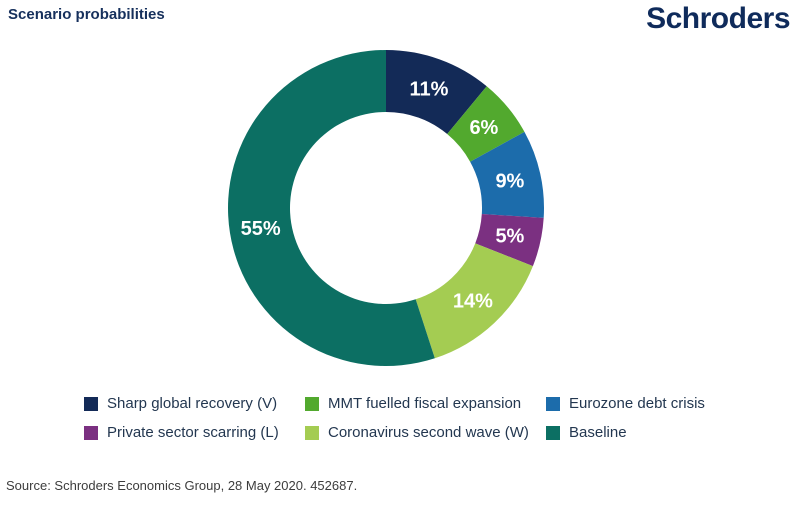  Describe the element at coordinates (598, 432) in the screenshot. I see `legend-label: Baseline` at that location.